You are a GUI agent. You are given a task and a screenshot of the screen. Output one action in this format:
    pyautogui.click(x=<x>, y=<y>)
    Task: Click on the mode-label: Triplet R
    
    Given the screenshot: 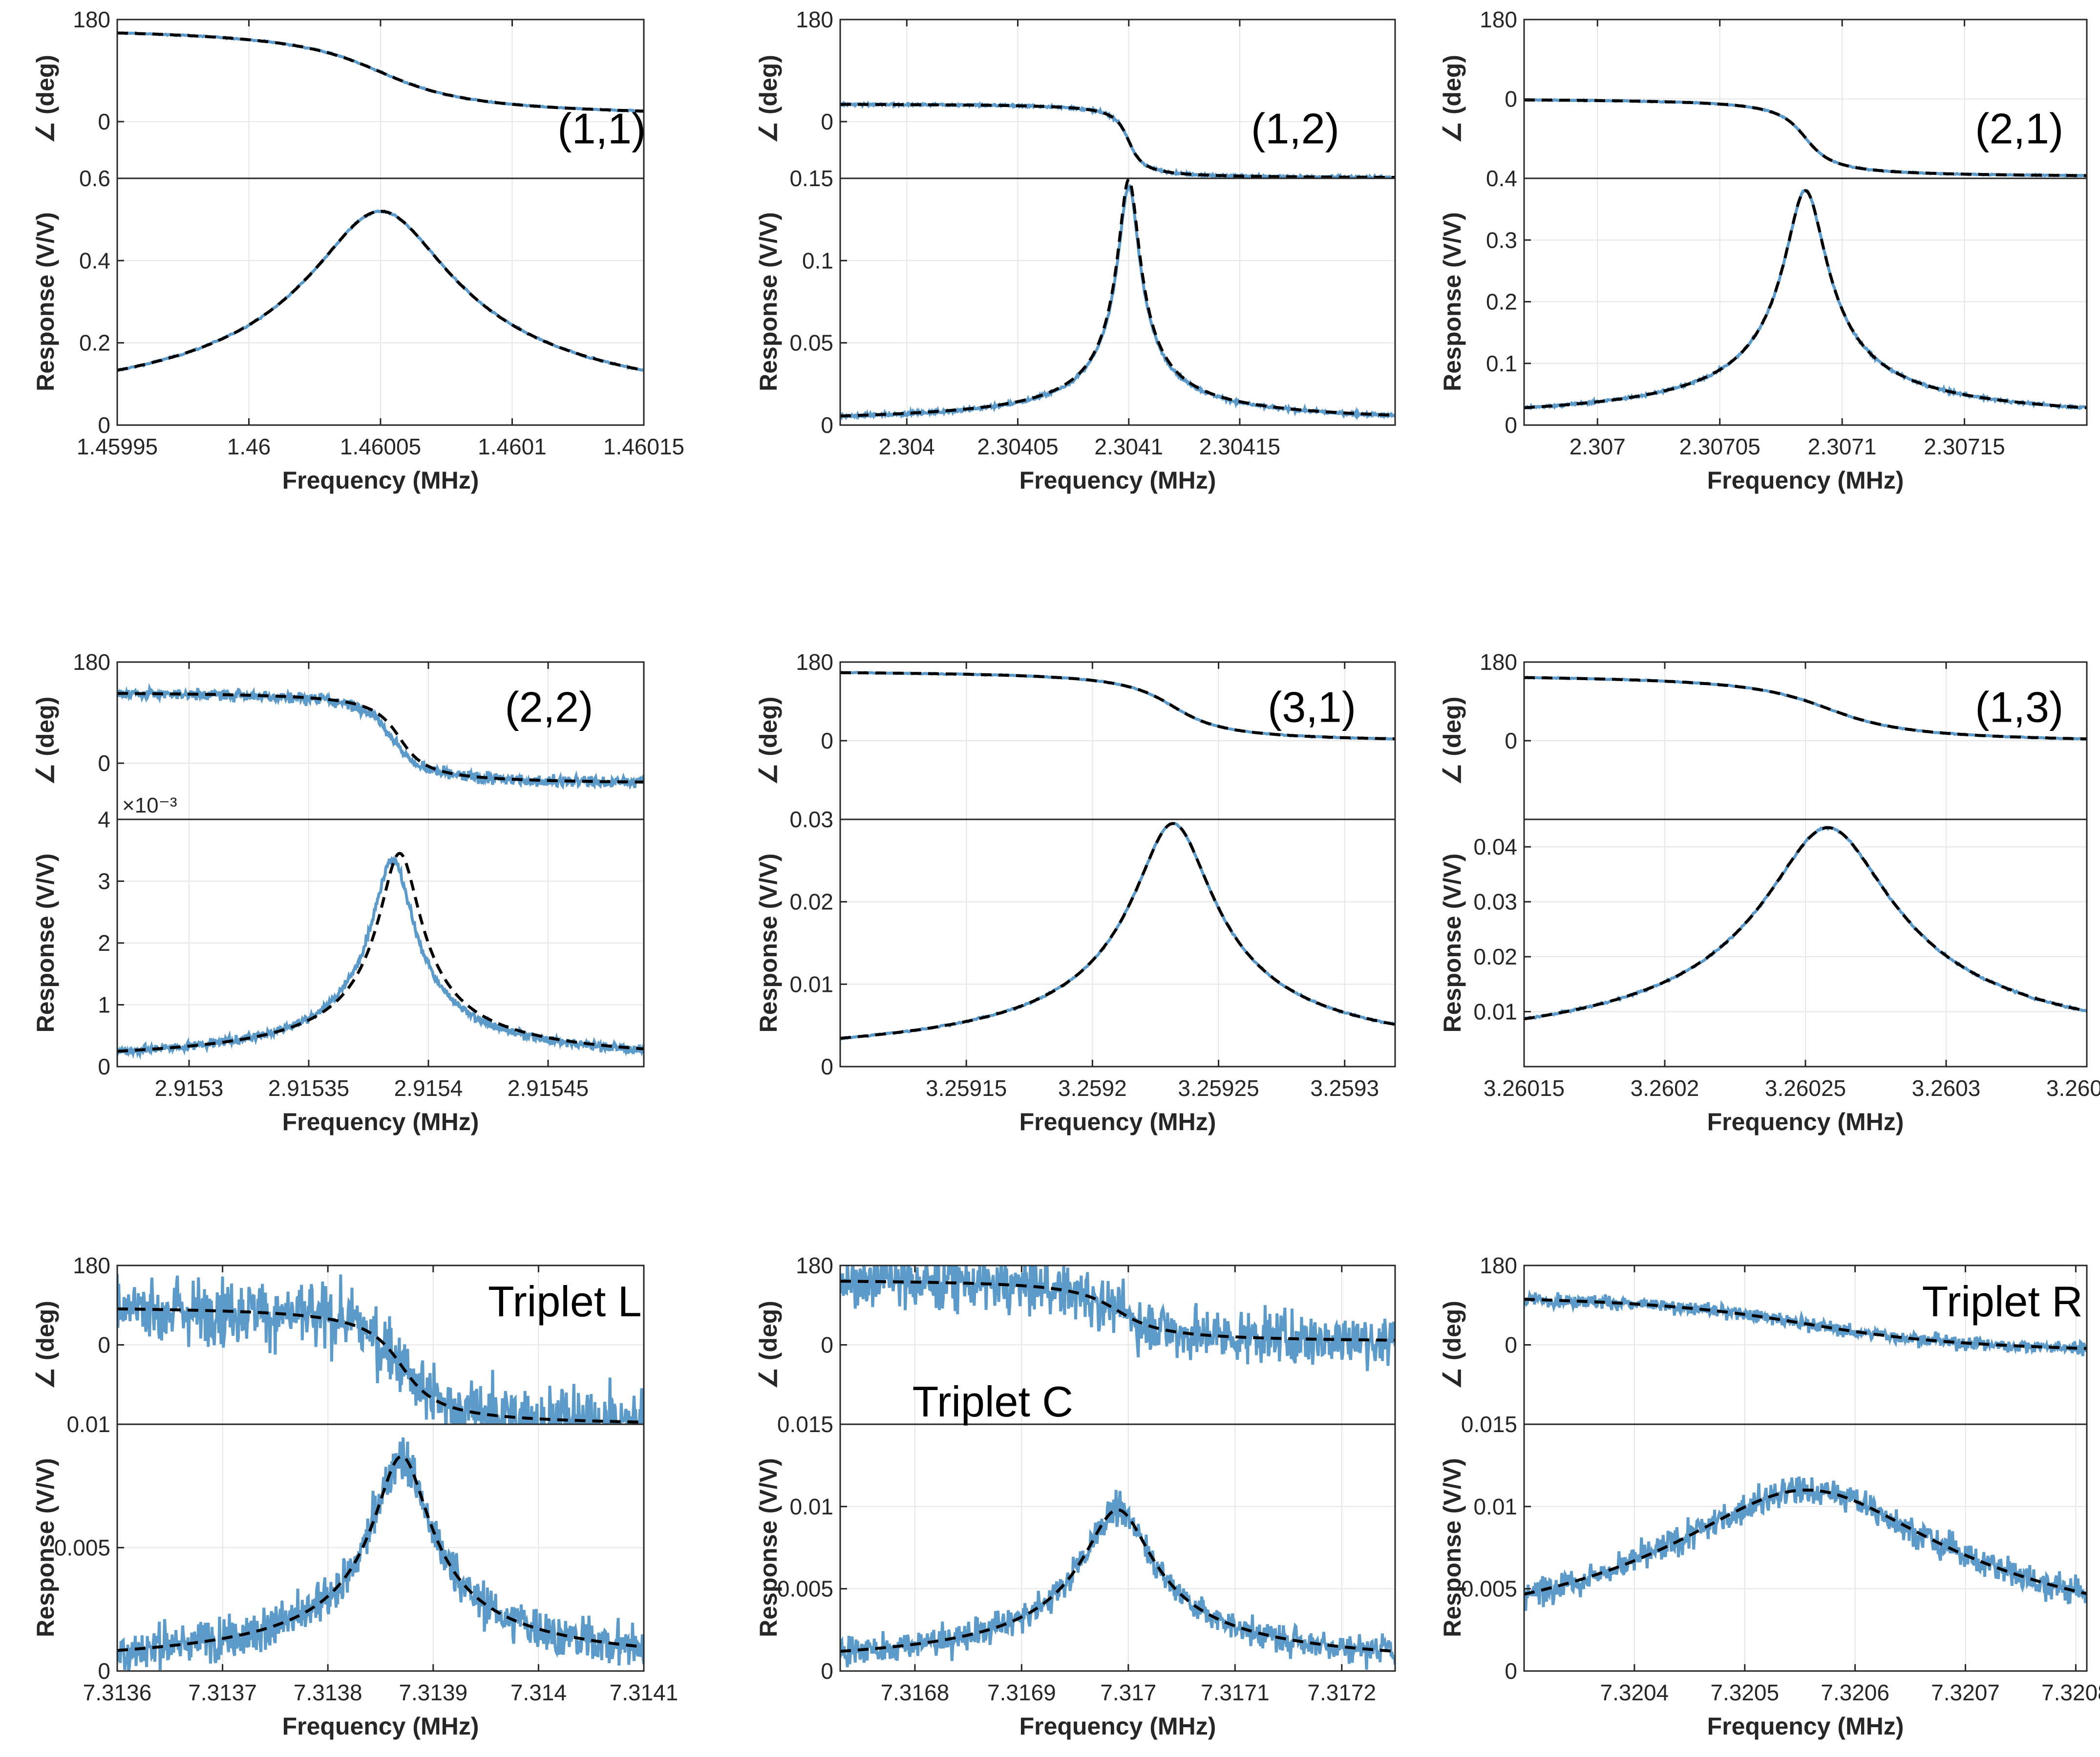 What is the action you would take?
    pyautogui.click(x=2002, y=1302)
    